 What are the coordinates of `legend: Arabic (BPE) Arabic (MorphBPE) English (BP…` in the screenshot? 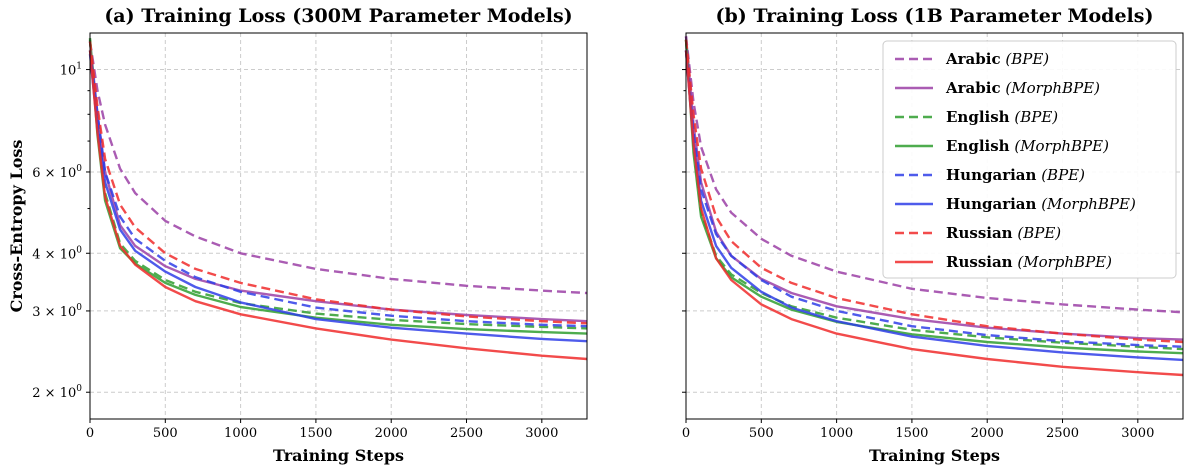 It's located at (1029, 159).